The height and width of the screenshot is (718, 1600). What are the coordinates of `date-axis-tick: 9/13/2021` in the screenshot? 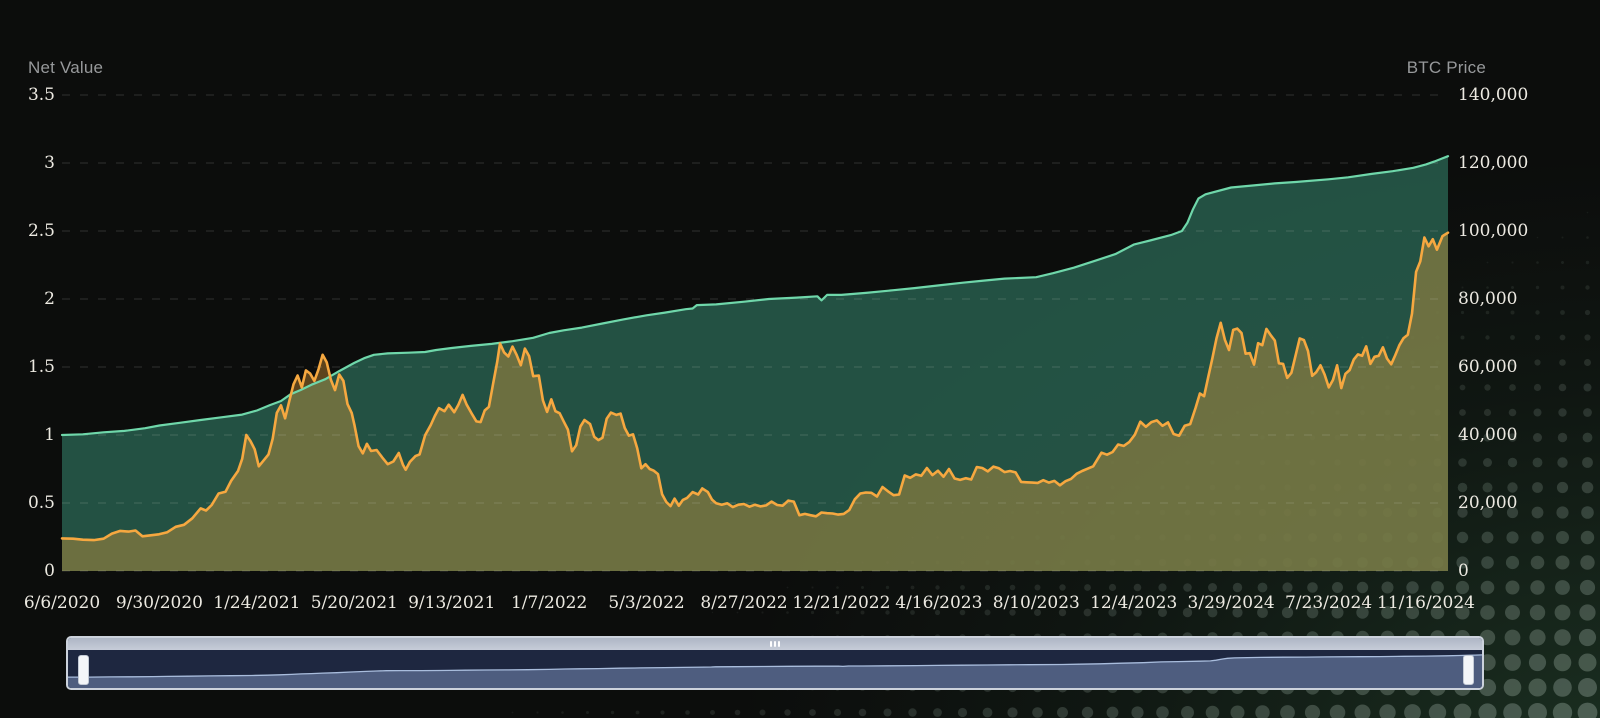 It's located at (452, 603).